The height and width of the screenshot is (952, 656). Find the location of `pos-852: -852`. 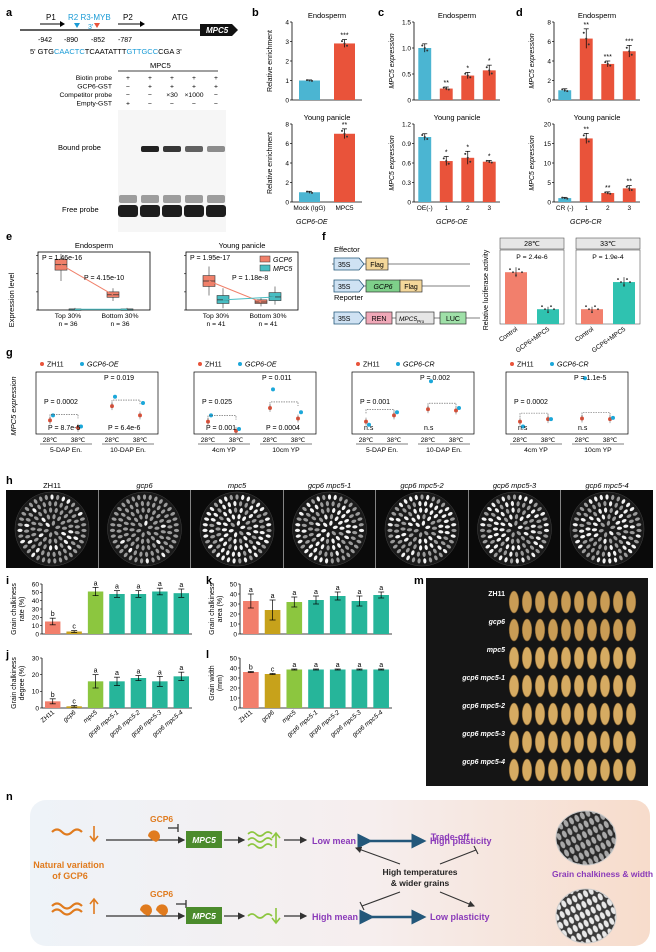

pos-852: -852 is located at coordinates (98, 40).